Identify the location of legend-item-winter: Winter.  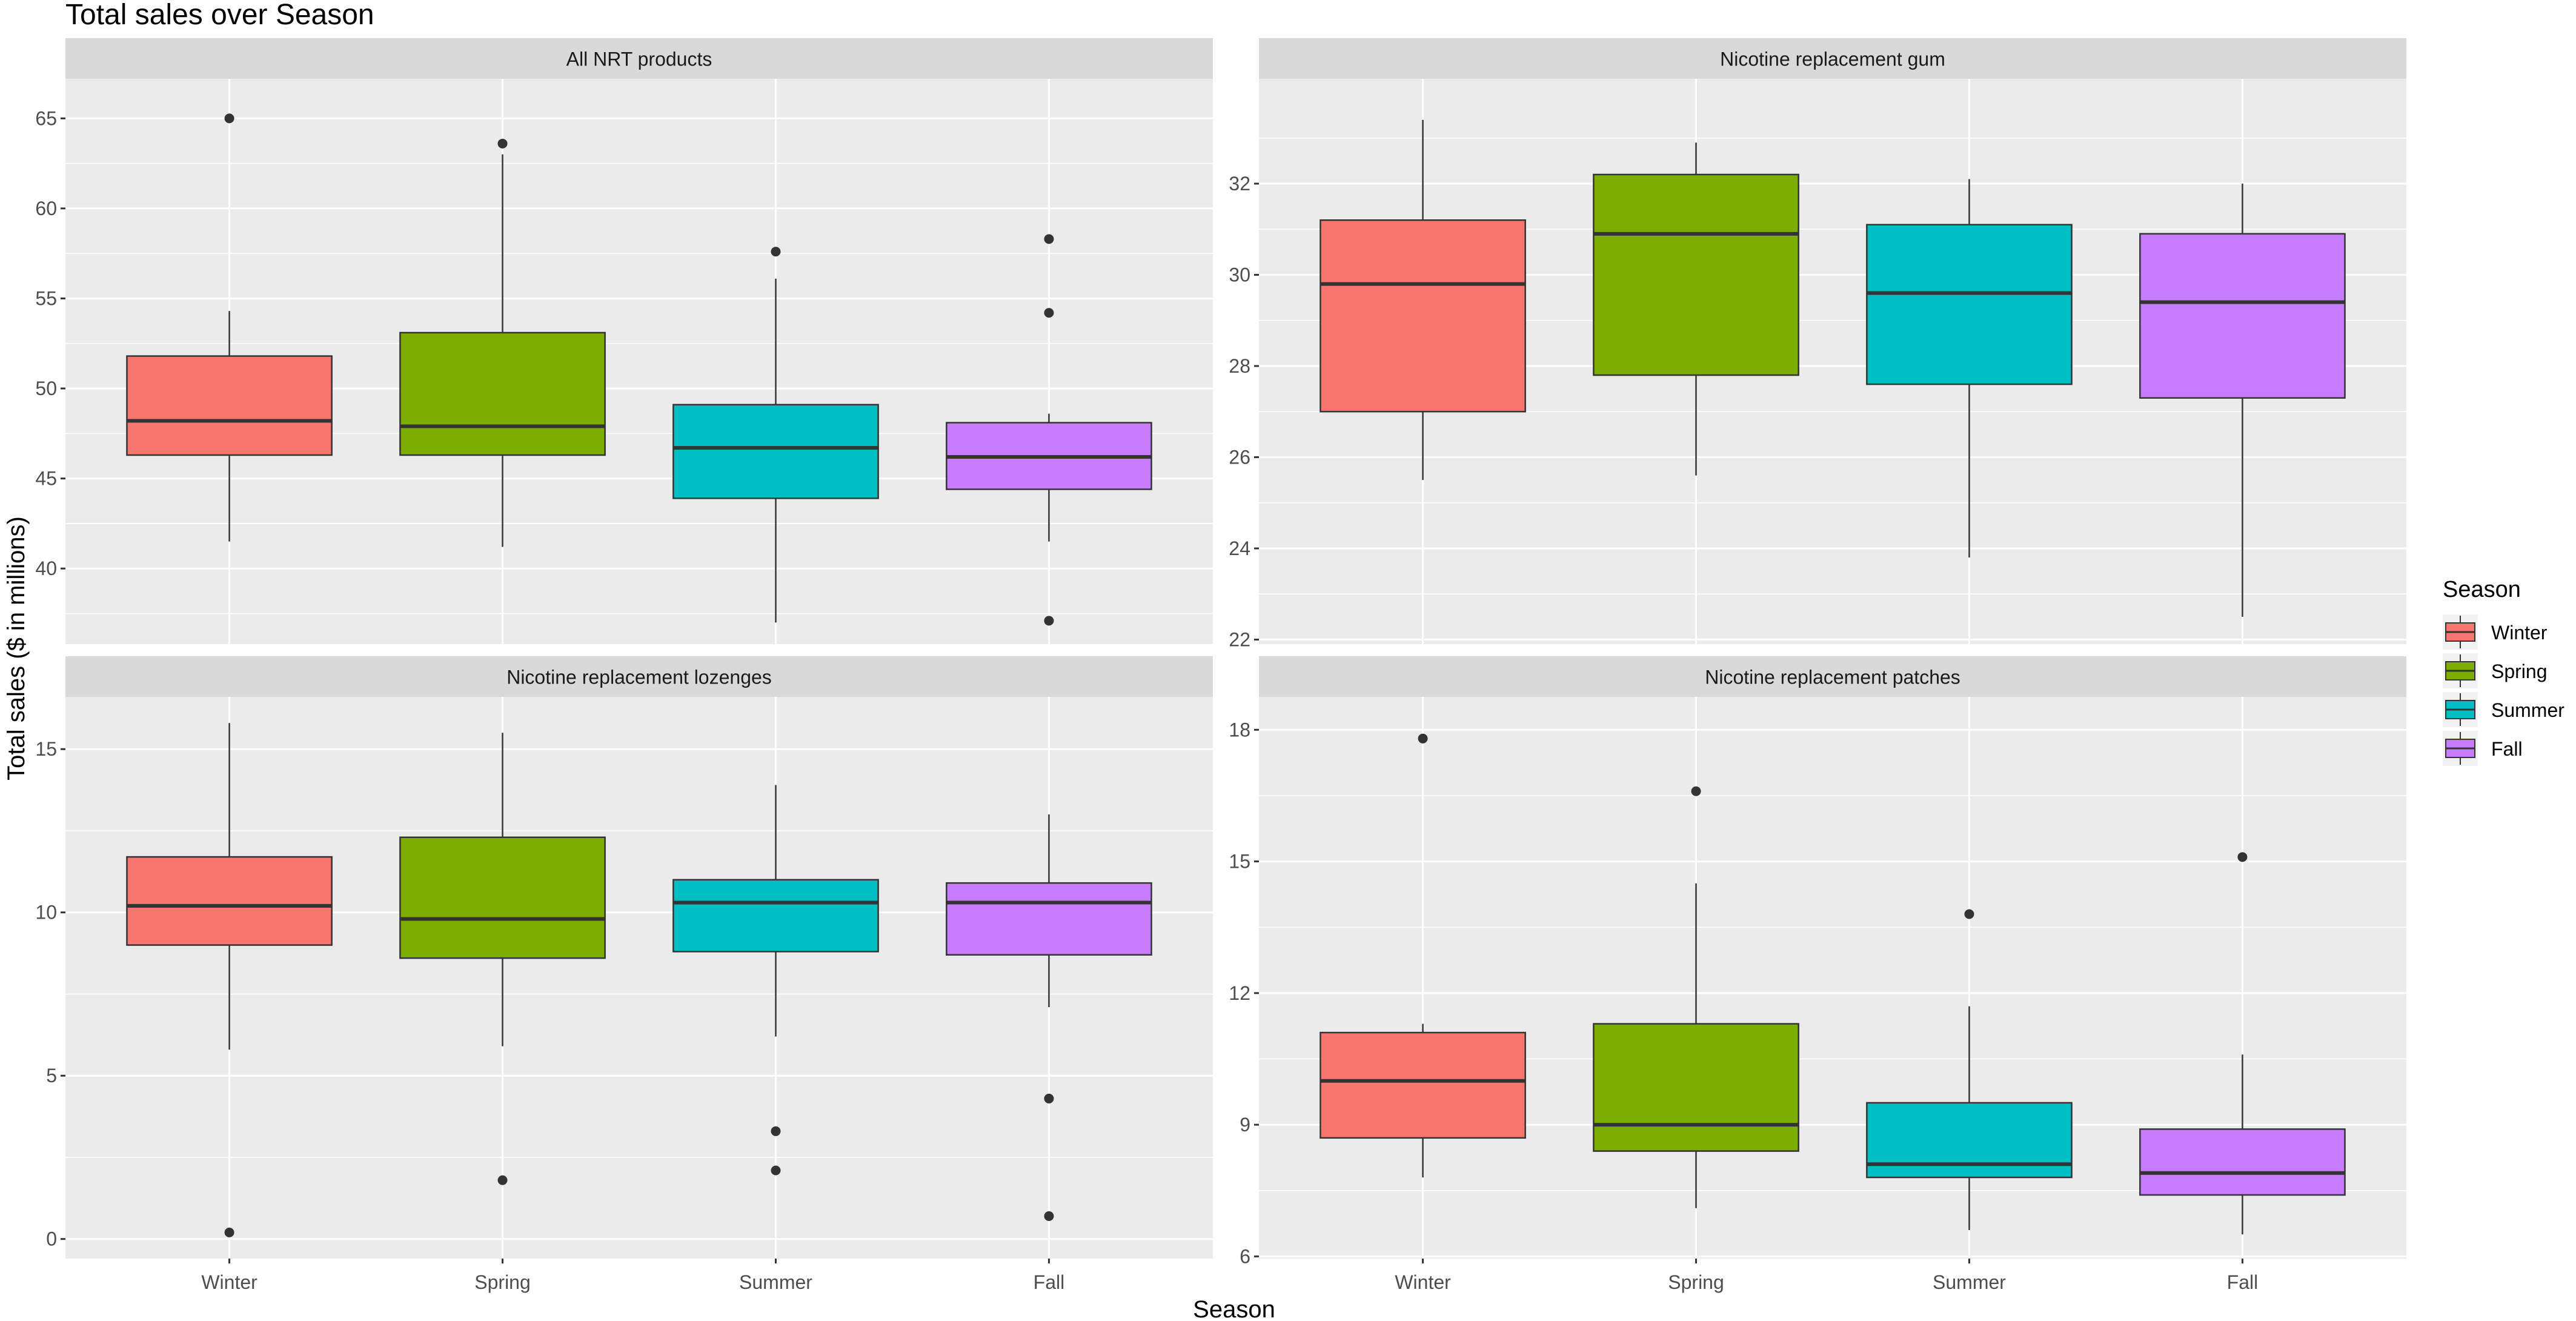
(2495, 632).